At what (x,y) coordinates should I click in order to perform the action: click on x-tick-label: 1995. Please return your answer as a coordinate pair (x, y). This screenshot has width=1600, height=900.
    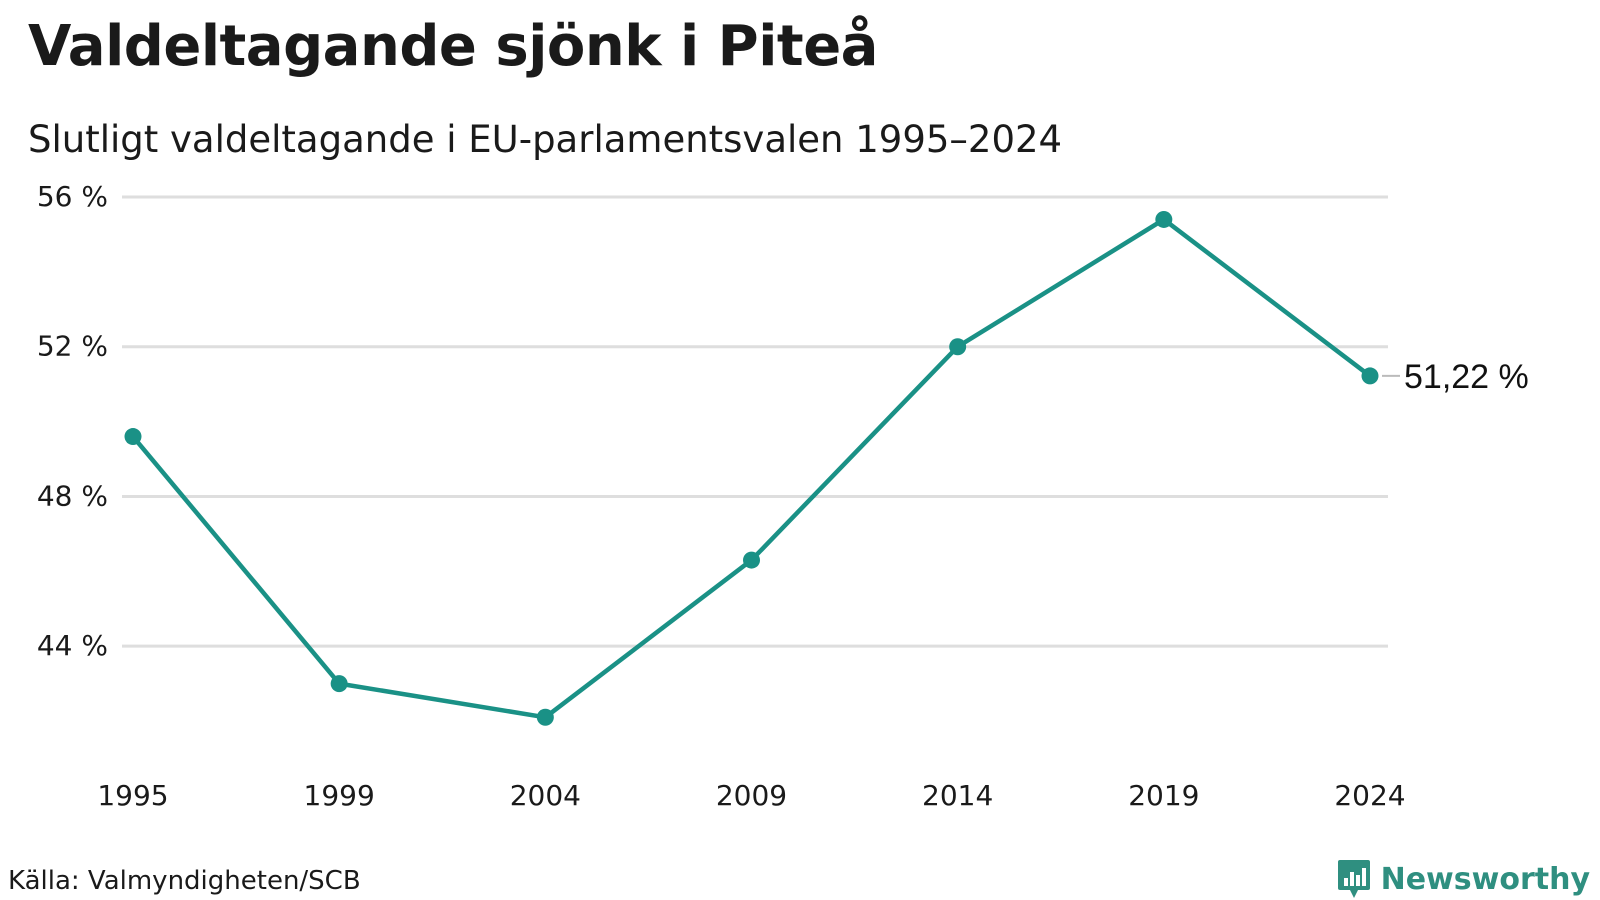
    Looking at the image, I should click on (132, 795).